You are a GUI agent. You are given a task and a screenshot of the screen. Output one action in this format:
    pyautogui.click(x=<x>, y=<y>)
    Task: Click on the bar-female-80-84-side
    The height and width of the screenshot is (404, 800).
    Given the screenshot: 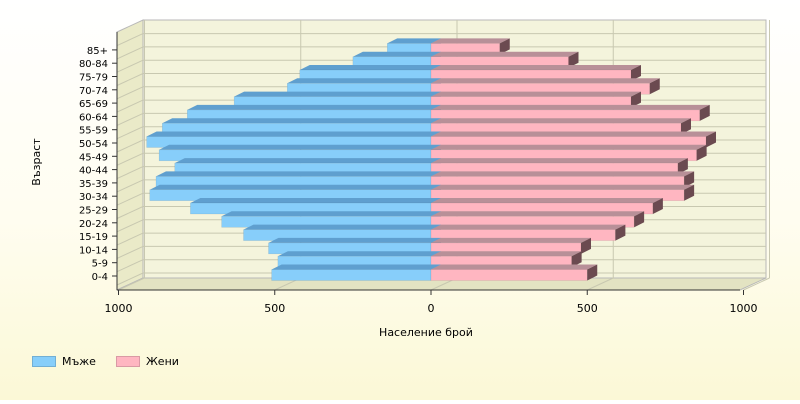 What is the action you would take?
    pyautogui.click(x=573, y=59)
    